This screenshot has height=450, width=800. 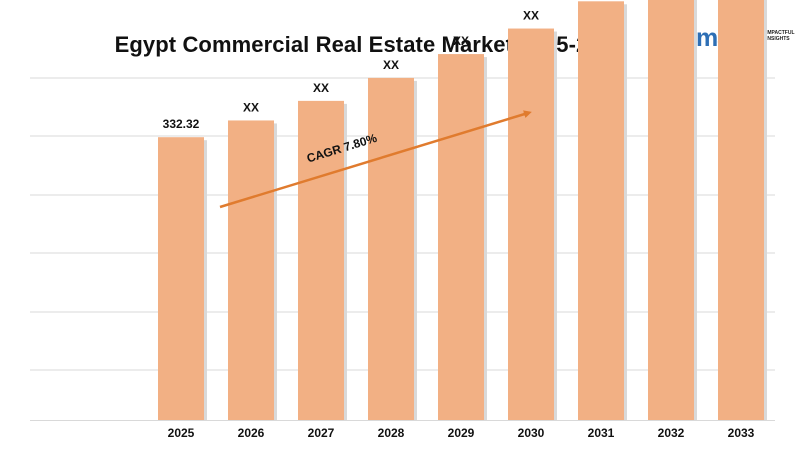 What do you see at coordinates (531, 224) in the screenshot?
I see `bar-2030` at bounding box center [531, 224].